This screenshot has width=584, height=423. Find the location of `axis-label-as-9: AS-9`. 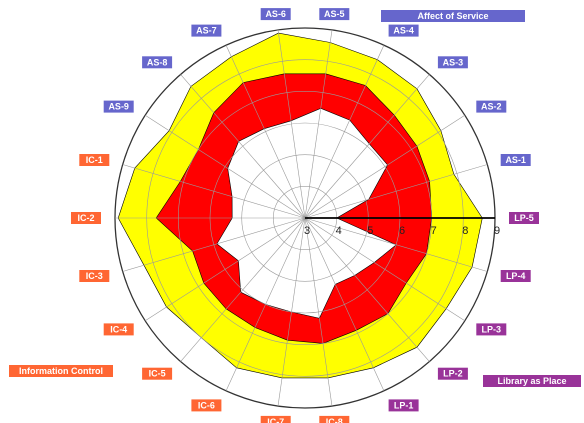

axis-label-as-9: AS-9 is located at coordinates (118, 106).